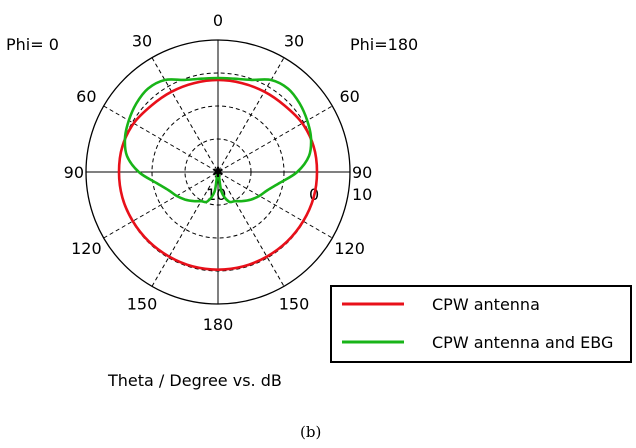 The width and height of the screenshot is (636, 448). Describe the element at coordinates (218, 324) in the screenshot. I see `angle-tick-6: 180` at that location.